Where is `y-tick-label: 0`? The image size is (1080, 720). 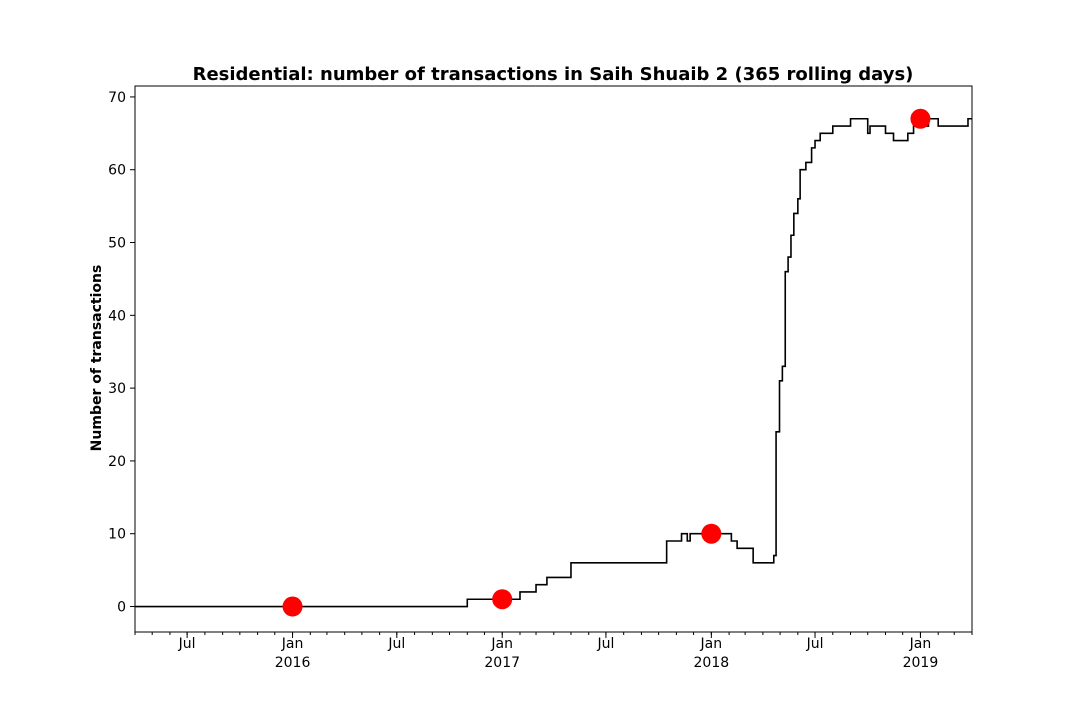 y-tick-label: 0 is located at coordinates (121, 608).